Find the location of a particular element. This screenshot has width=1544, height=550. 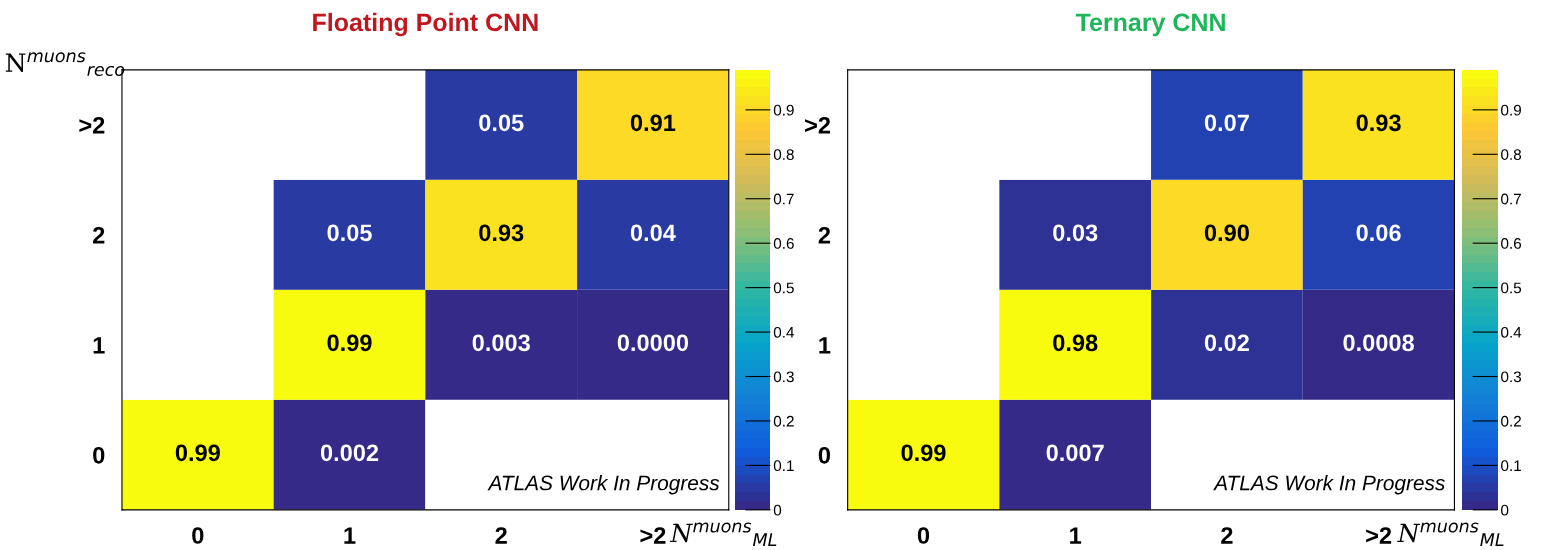

data-label: 0.91 is located at coordinates (653, 123).